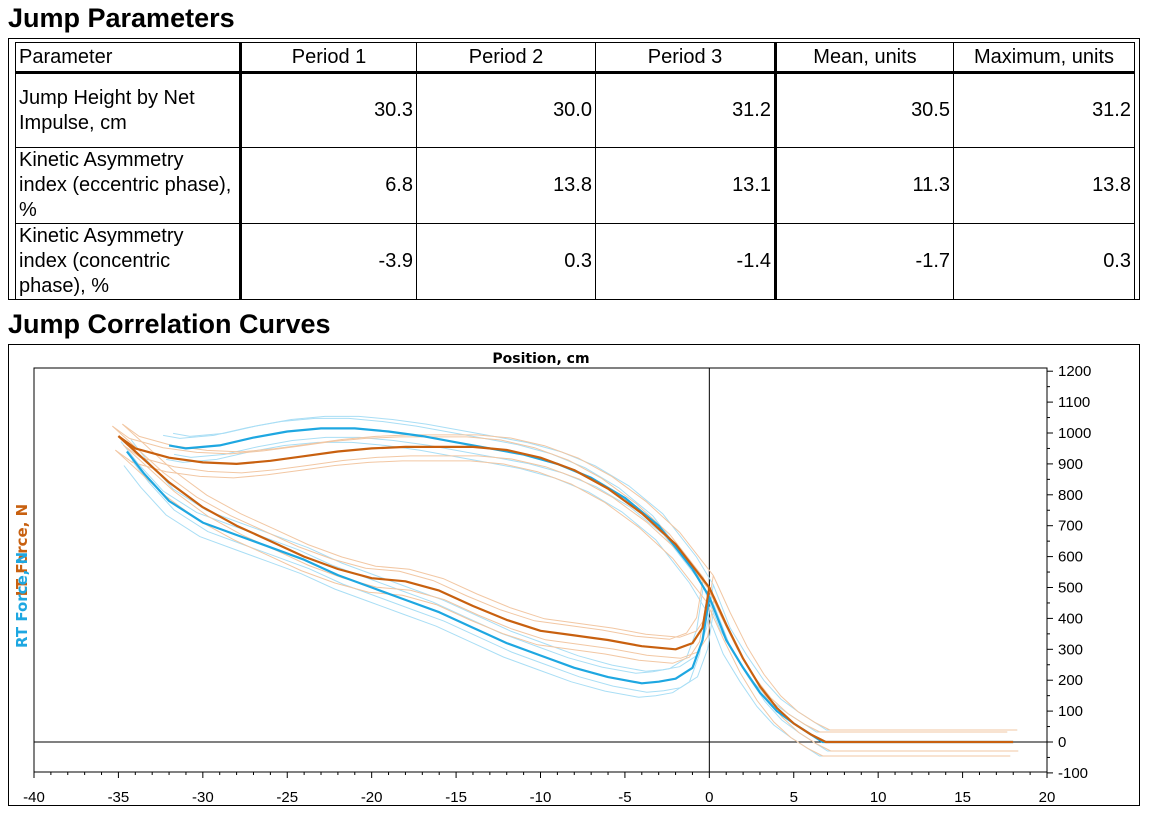  What do you see at coordinates (686, 58) in the screenshot?
I see `header-period-3: Period 3` at bounding box center [686, 58].